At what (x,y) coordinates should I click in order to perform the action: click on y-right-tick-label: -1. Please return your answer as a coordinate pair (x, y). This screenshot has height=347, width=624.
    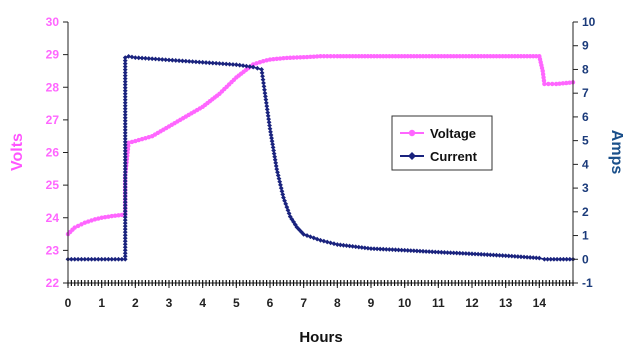
    Looking at the image, I should click on (587, 283).